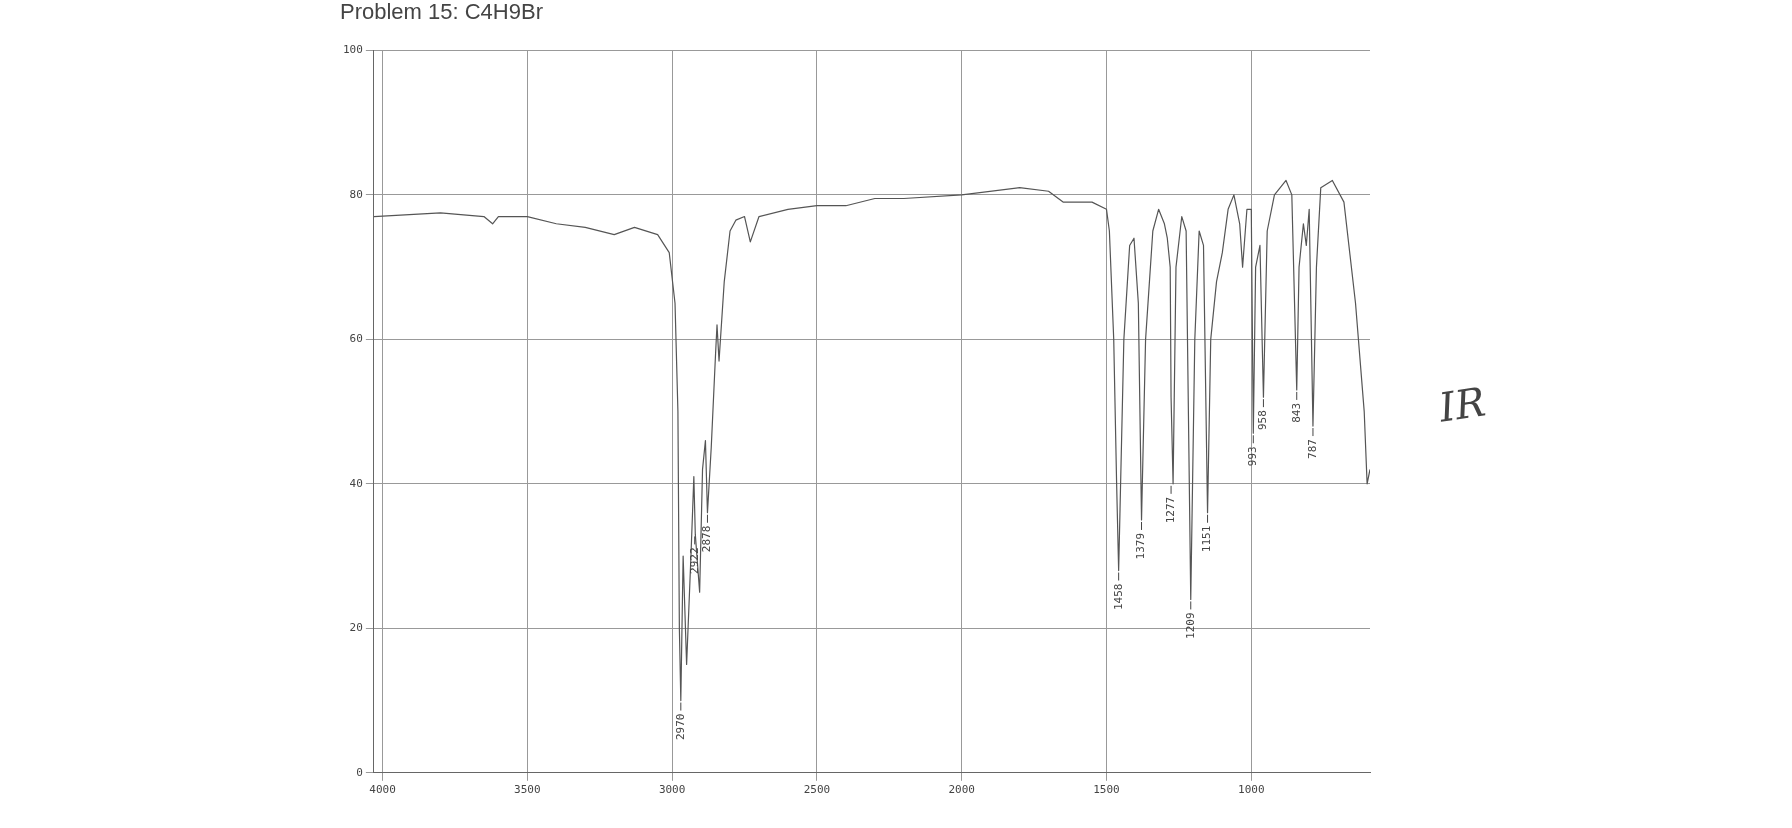  I want to click on text: IR, so click(1462, 404).